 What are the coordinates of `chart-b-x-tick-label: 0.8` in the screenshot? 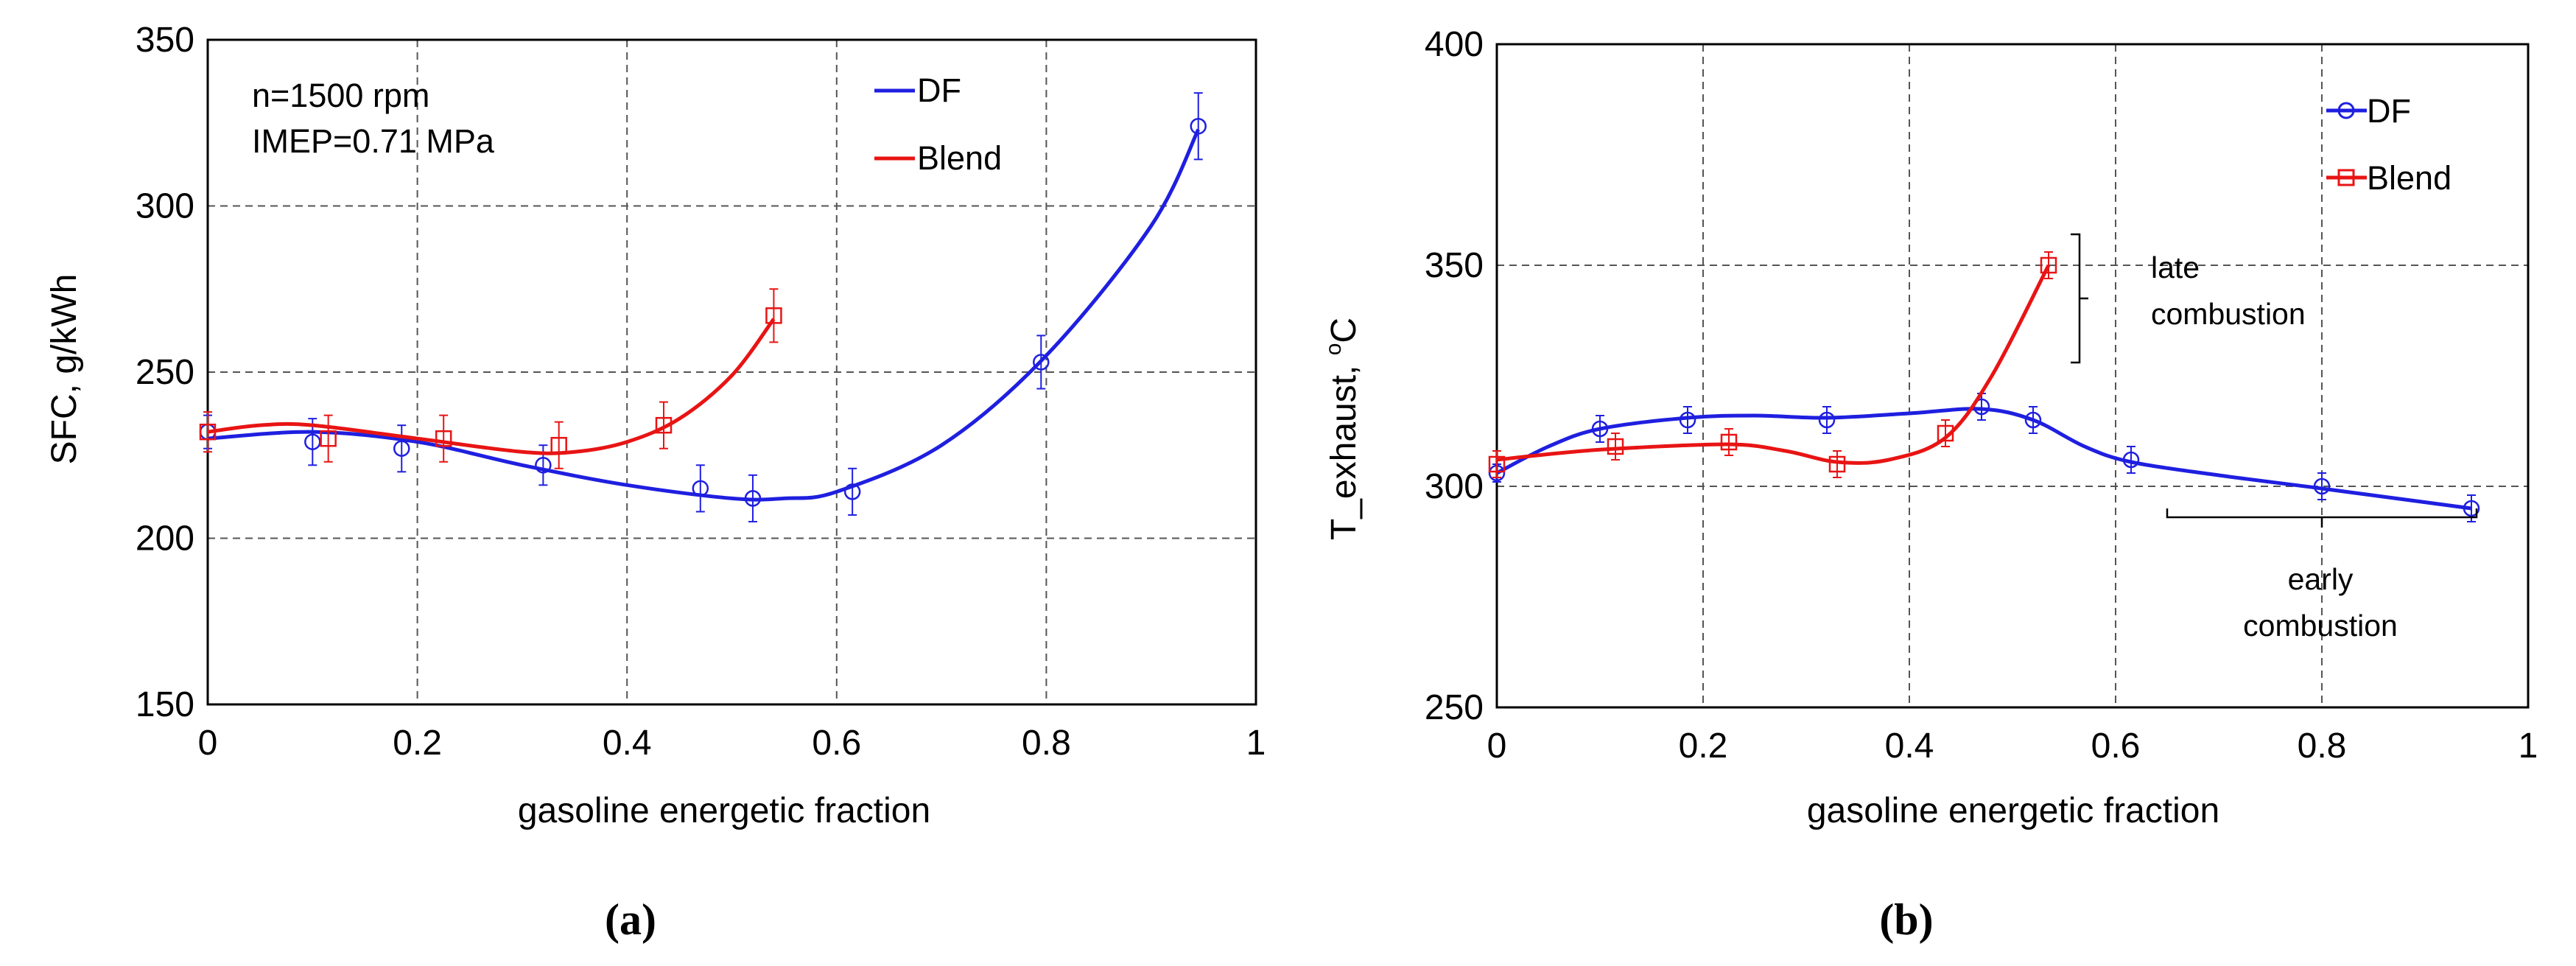 It's located at (2322, 746).